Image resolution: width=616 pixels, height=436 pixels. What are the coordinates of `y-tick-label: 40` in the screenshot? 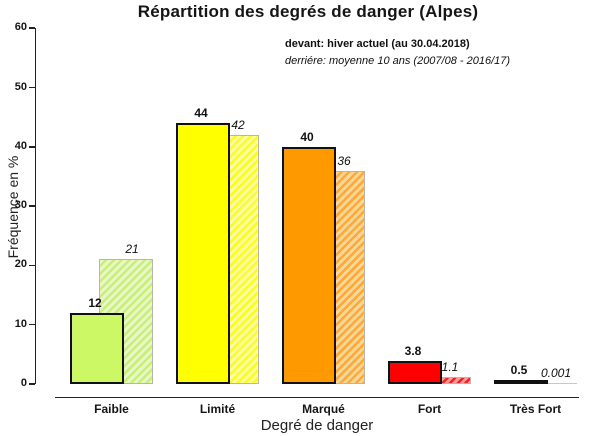 It's located at (20, 145).